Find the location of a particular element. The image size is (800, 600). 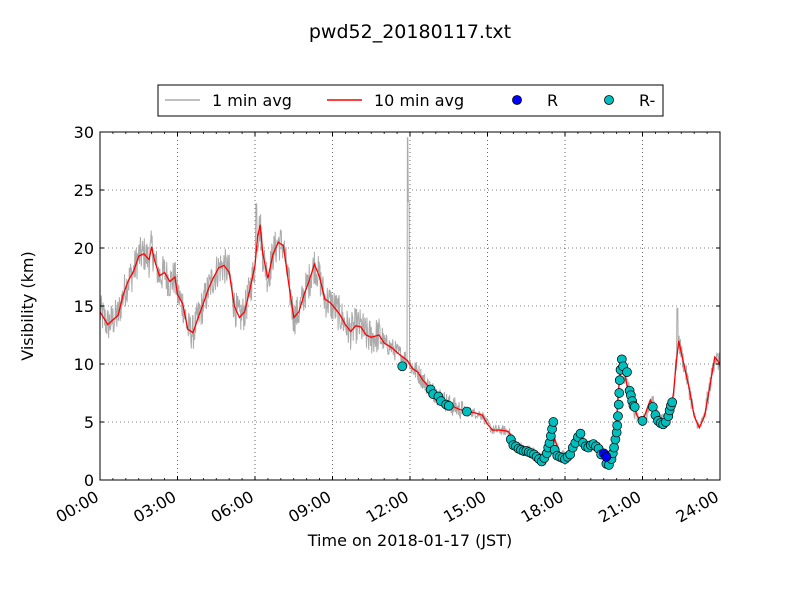

x-tick-label: 03:00 is located at coordinates (154, 507).